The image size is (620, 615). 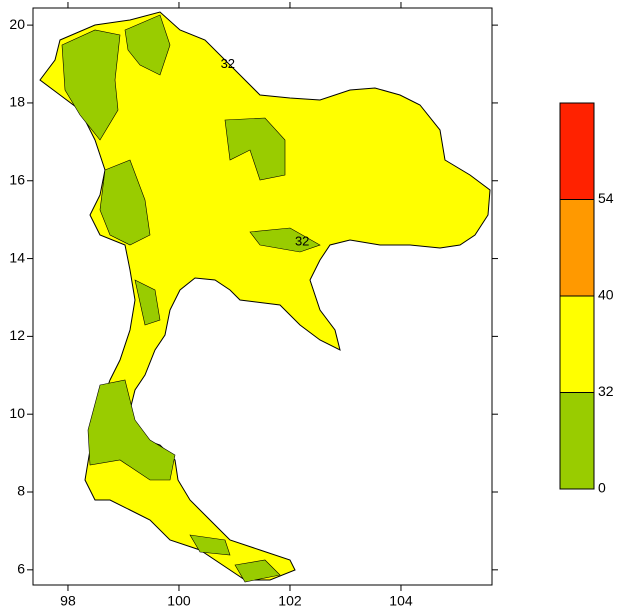 I want to click on y-tick-label: 6, so click(x=21, y=569).